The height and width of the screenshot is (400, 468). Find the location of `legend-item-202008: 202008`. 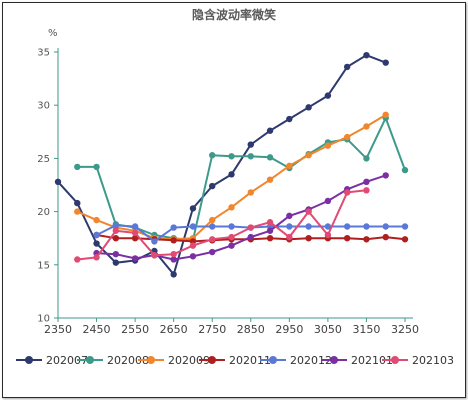

legend-item-202008: 202008 is located at coordinates (113, 360).